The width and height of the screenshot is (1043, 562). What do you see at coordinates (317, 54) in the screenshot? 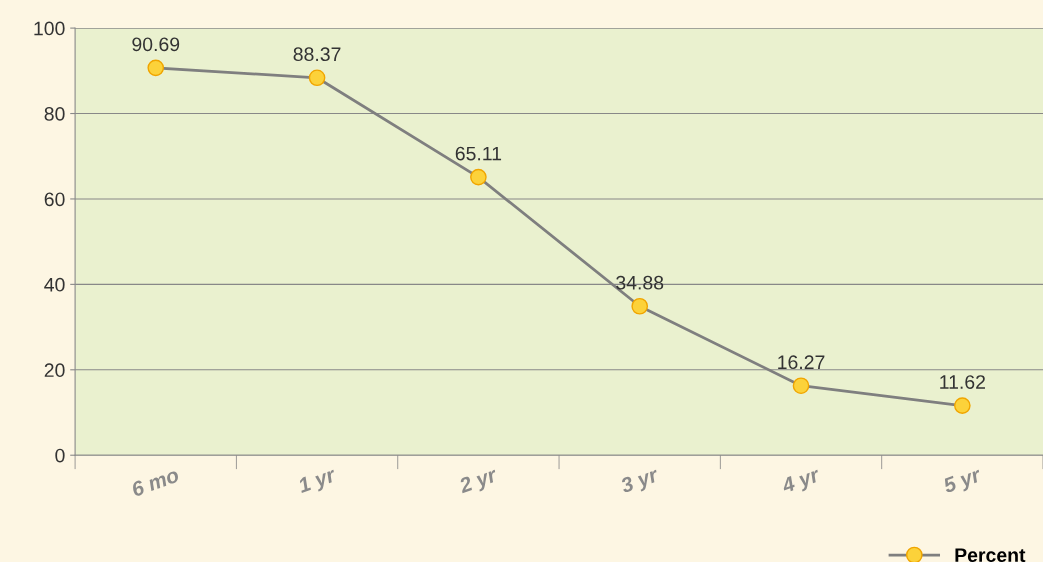
I see `data-label: 88.37` at bounding box center [317, 54].